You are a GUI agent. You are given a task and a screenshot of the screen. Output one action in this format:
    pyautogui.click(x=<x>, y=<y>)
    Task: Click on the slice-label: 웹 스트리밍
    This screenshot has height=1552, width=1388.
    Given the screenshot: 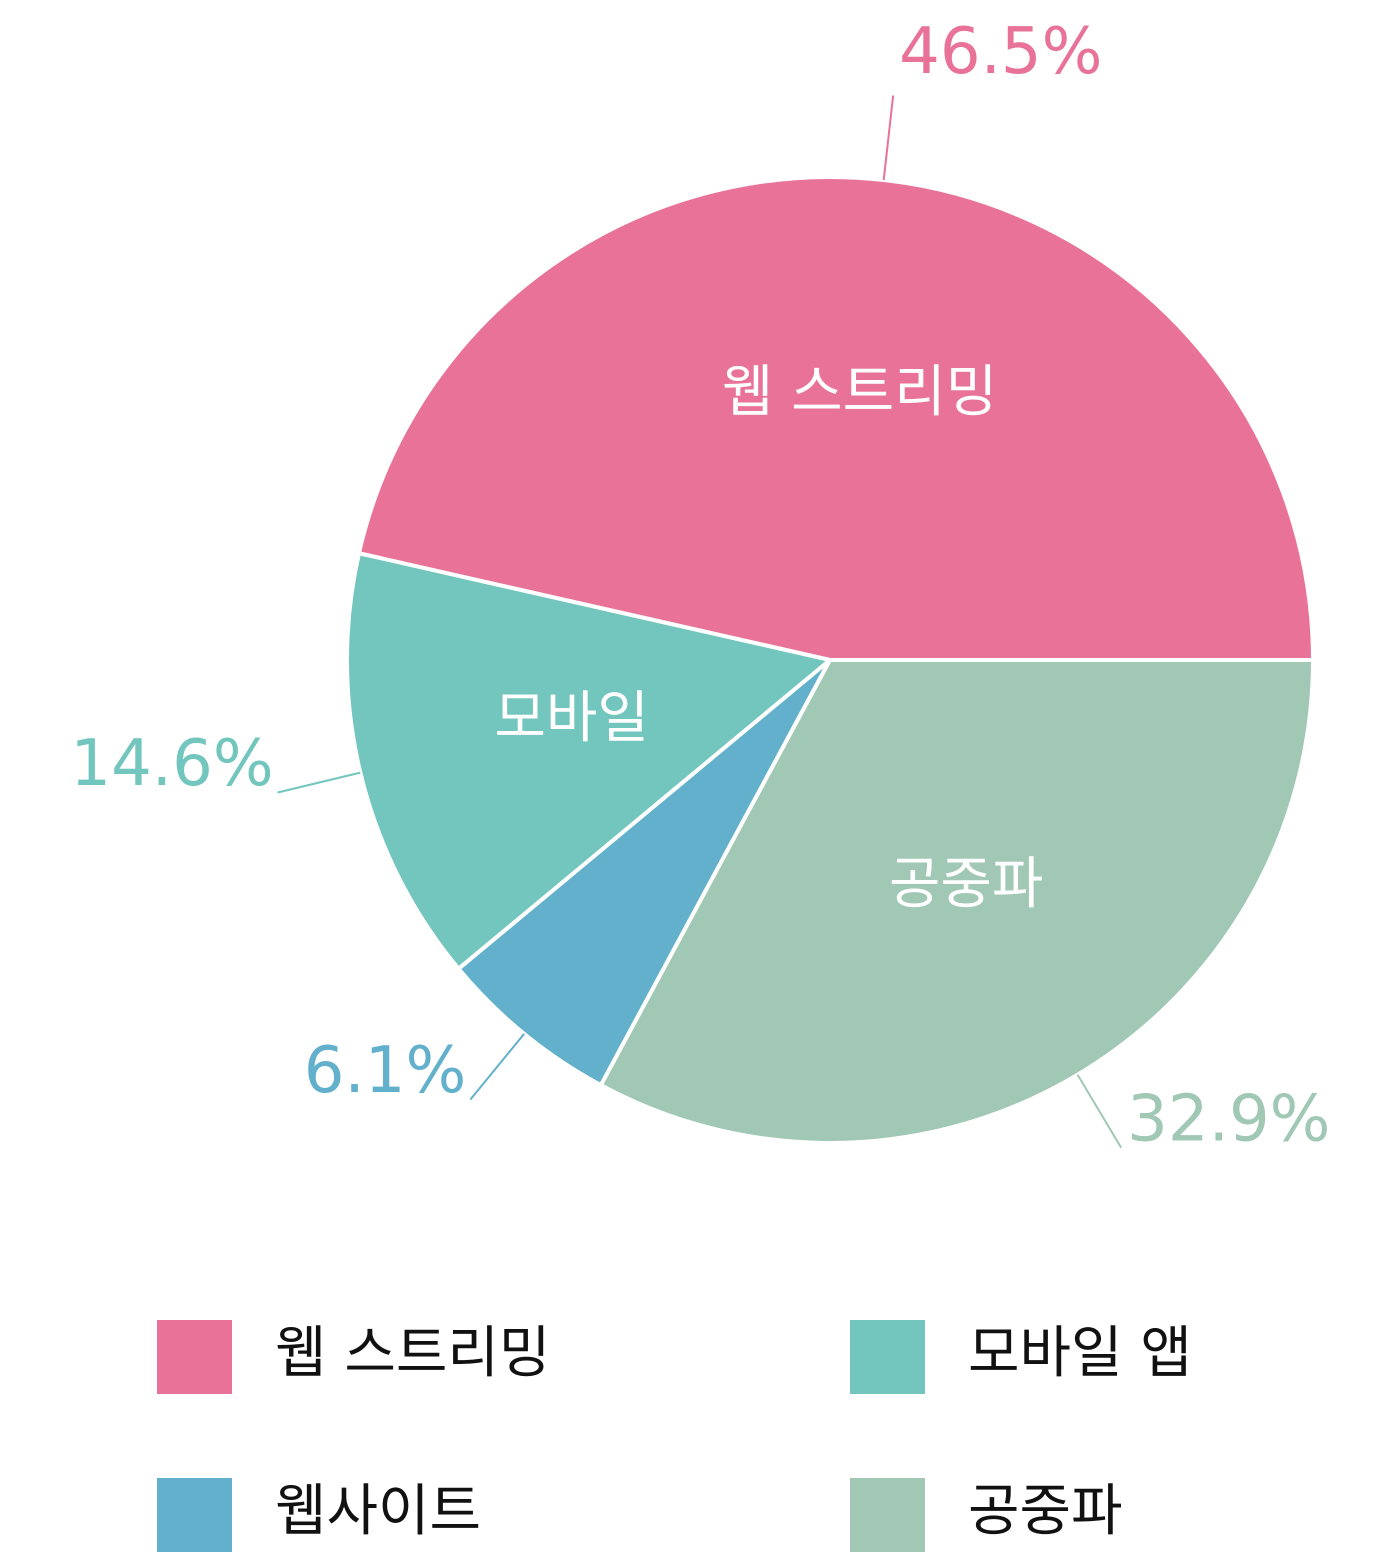 What is the action you would take?
    pyautogui.click(x=859, y=392)
    